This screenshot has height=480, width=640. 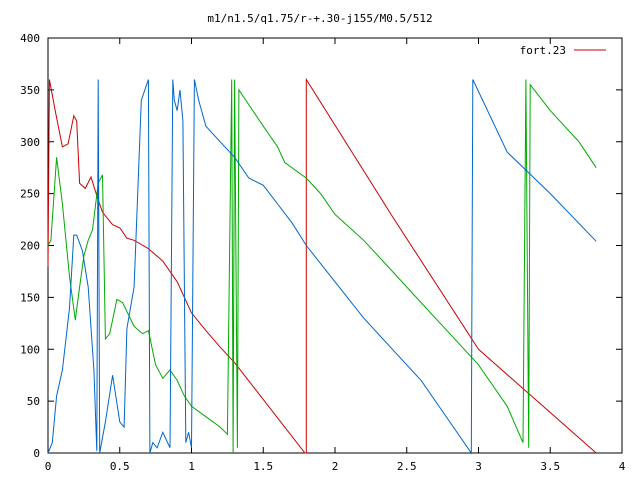 What do you see at coordinates (48, 466) in the screenshot?
I see `x-tick-label: 0` at bounding box center [48, 466].